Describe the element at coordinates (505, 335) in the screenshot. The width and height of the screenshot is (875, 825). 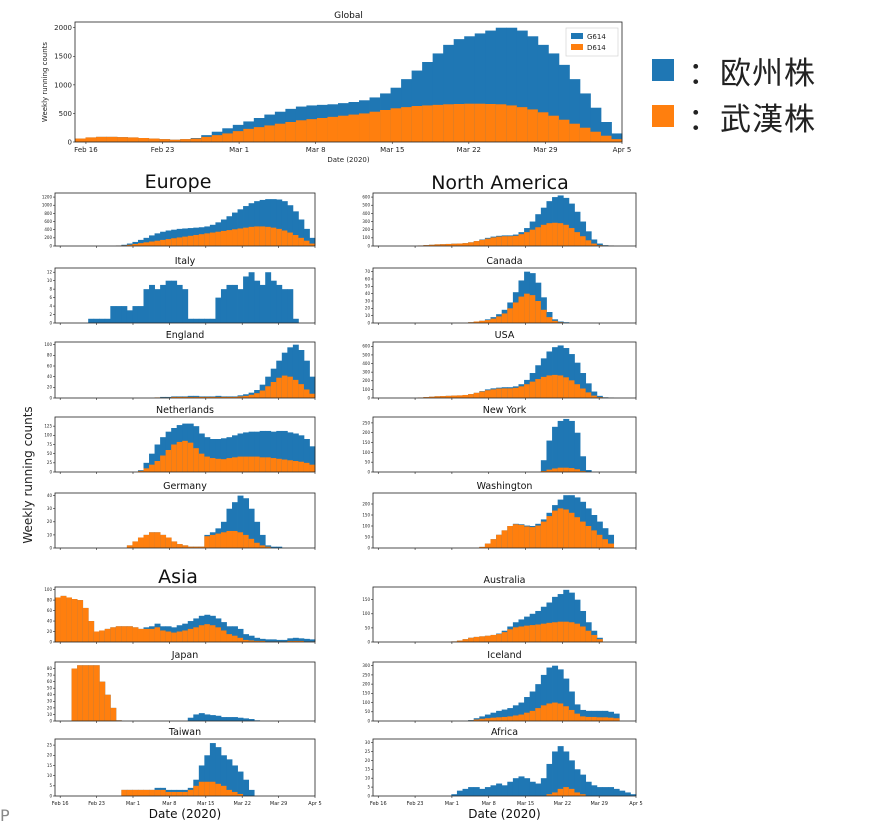
I see `chart-title: USA` at that location.